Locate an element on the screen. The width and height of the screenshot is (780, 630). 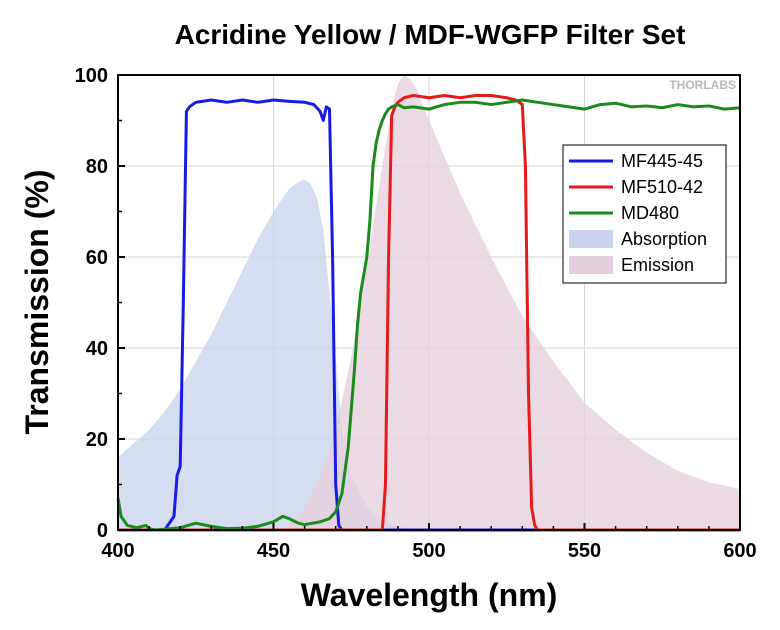
x-tick-label: 400 is located at coordinates (117, 551).